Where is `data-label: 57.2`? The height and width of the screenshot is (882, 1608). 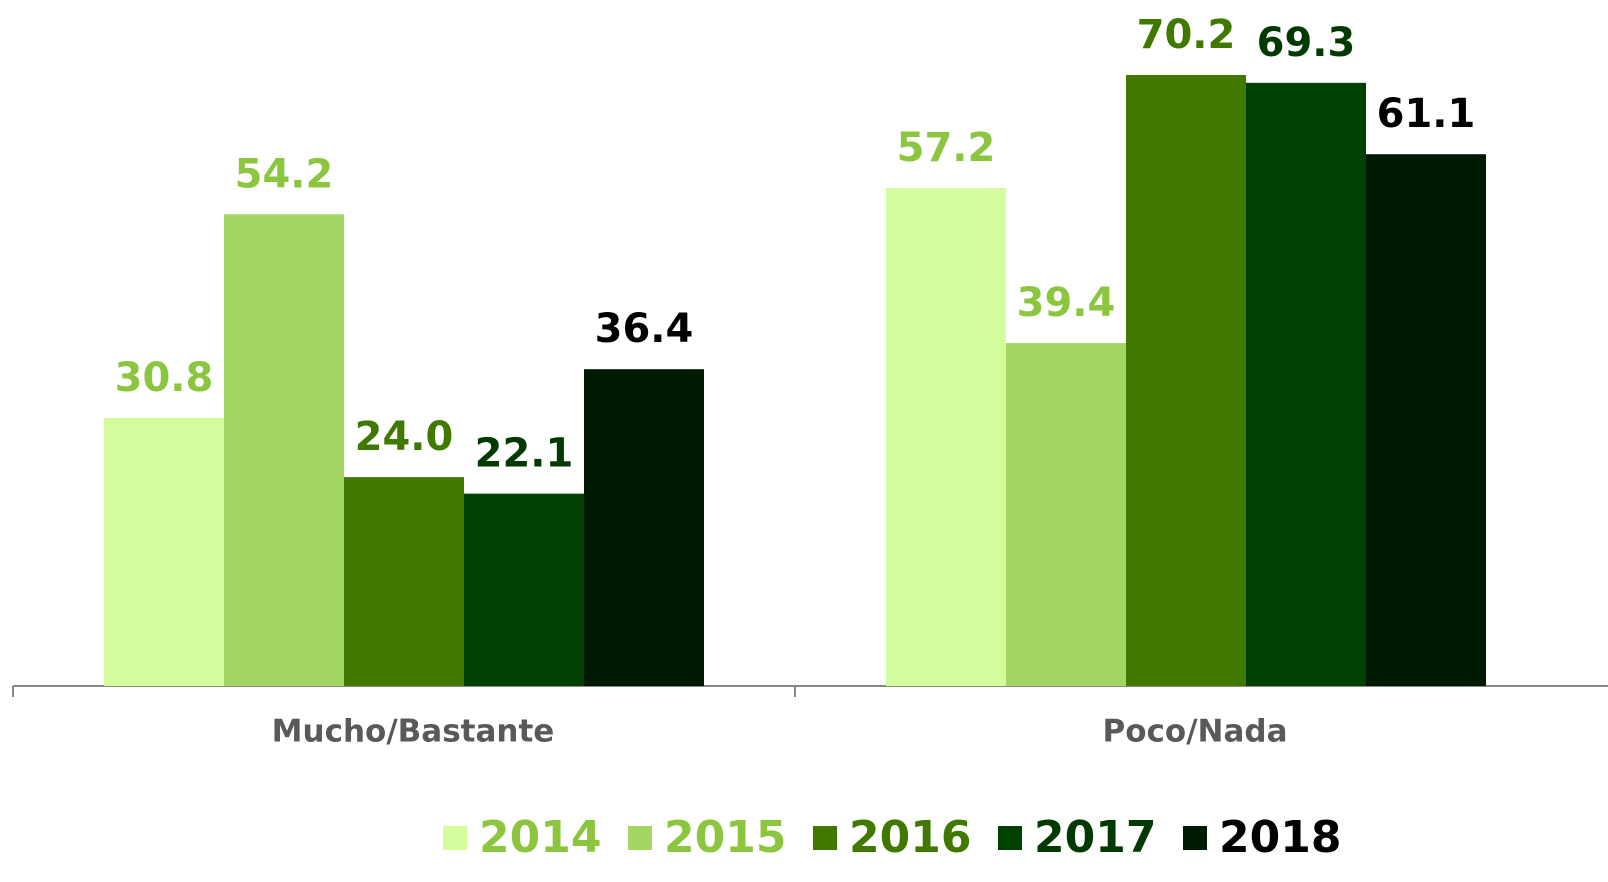 data-label: 57.2 is located at coordinates (946, 148).